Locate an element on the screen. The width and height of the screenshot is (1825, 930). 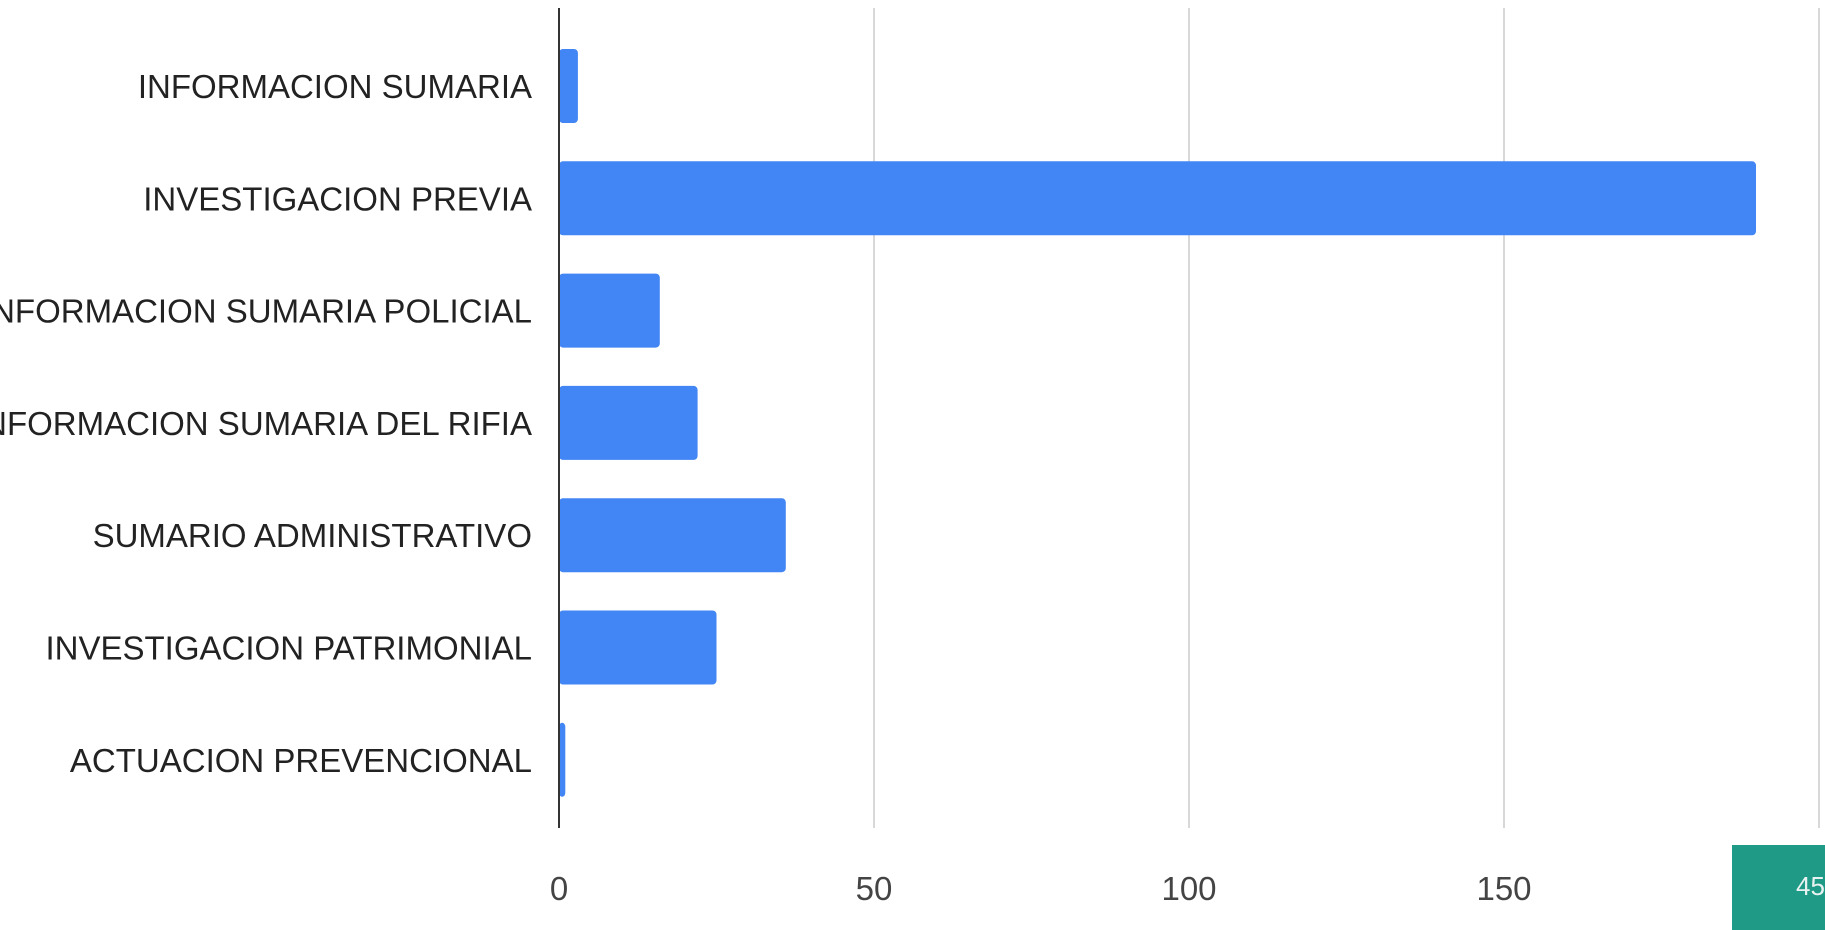
x-tick-label: 0 is located at coordinates (559, 888).